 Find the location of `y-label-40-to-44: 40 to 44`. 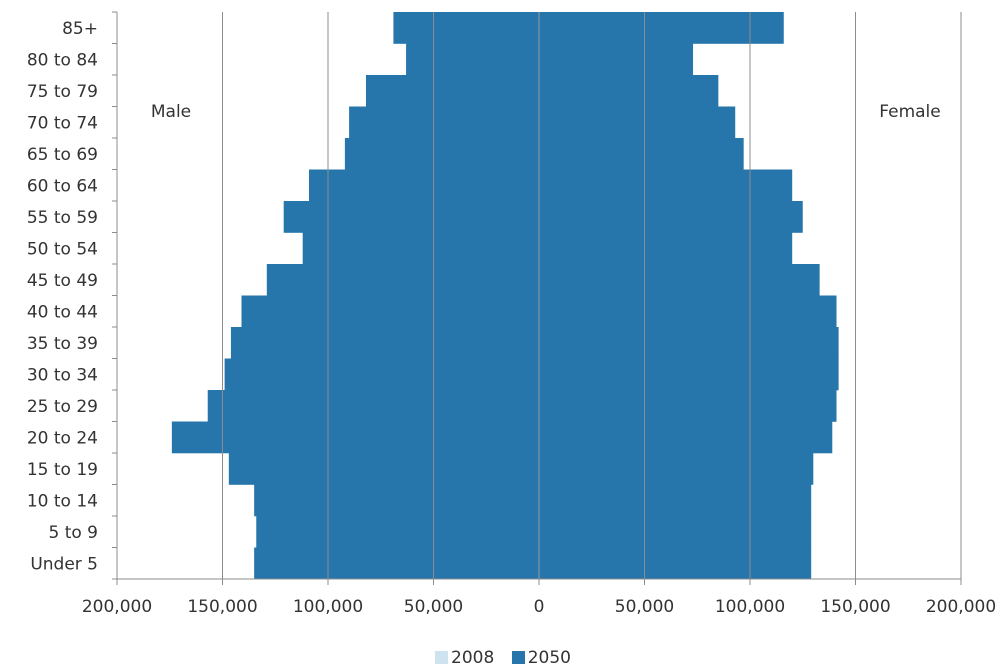

y-label-40-to-44: 40 to 44 is located at coordinates (62, 312).